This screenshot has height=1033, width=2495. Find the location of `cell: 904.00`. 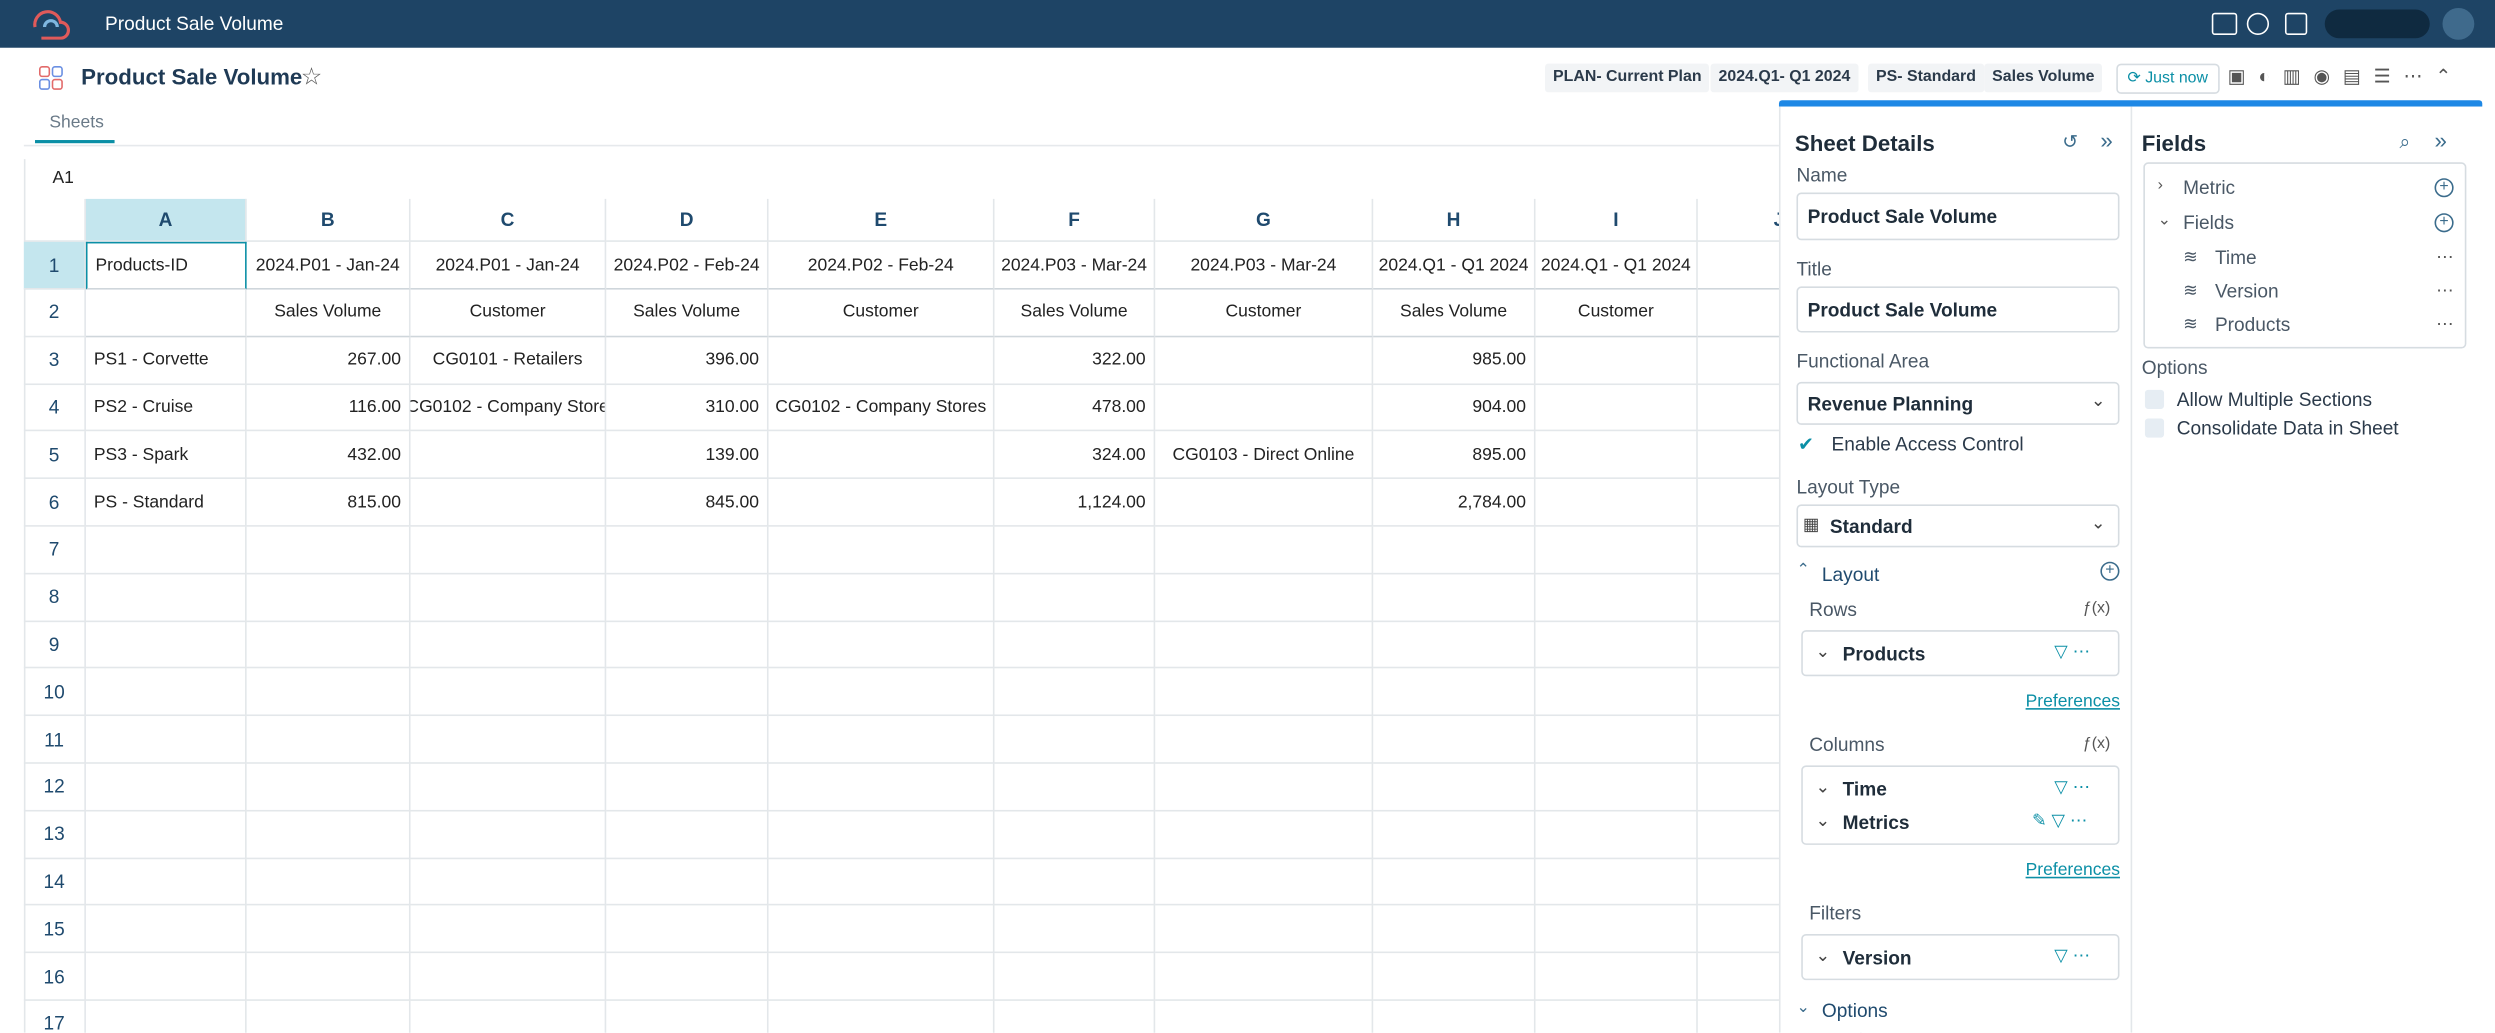

cell: 904.00 is located at coordinates (1454, 408).